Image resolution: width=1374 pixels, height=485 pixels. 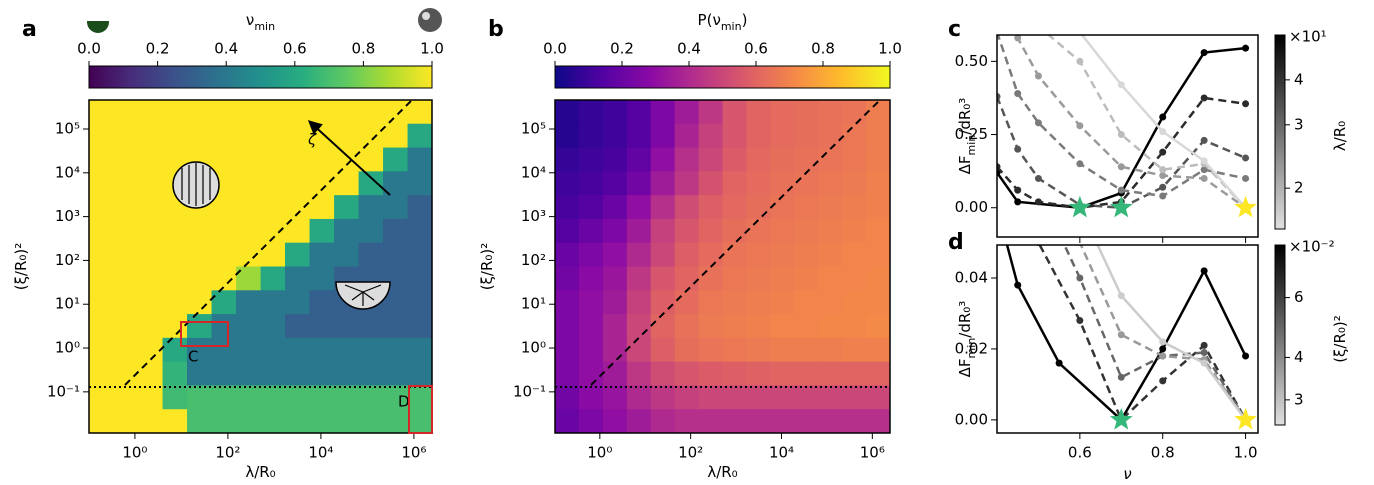 What do you see at coordinates (227, 453) in the screenshot?
I see `x-tick-label: 10²` at bounding box center [227, 453].